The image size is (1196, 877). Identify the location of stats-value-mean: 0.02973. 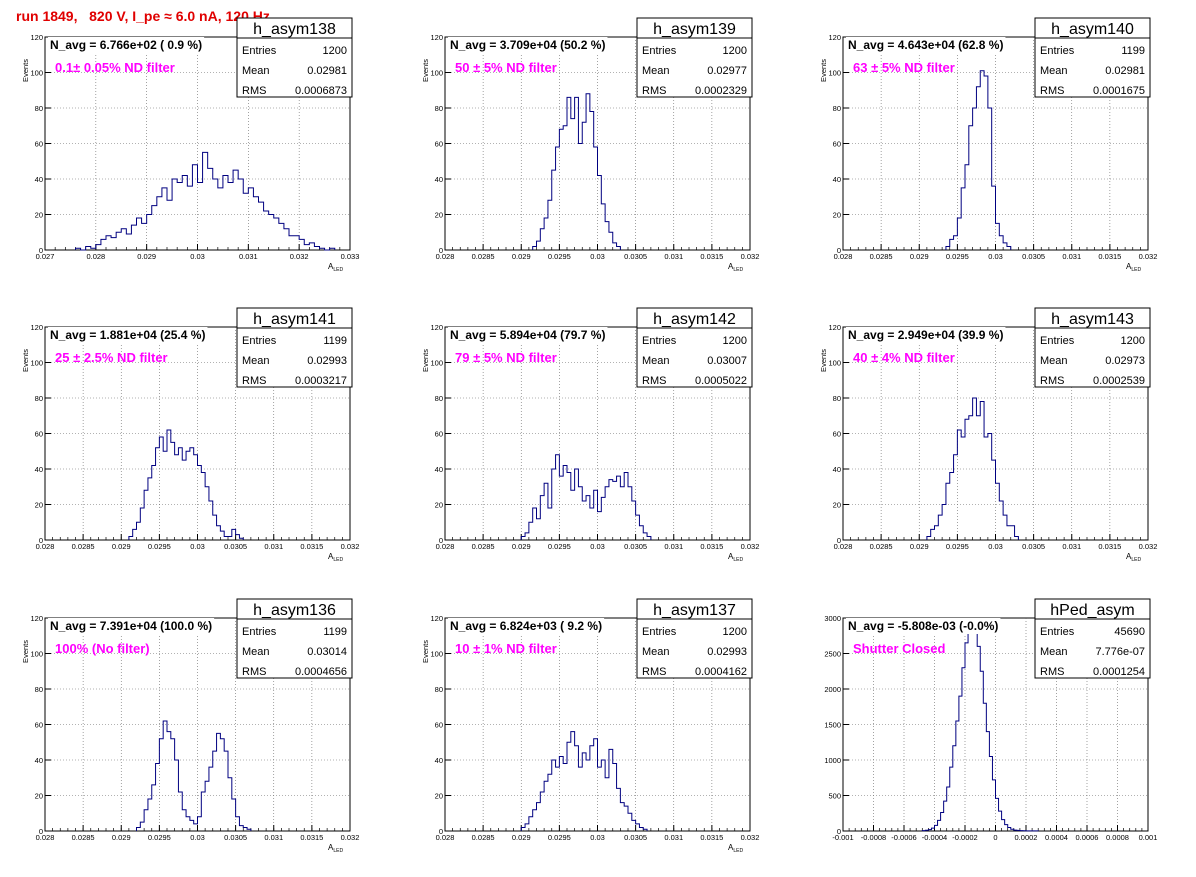
(1125, 361).